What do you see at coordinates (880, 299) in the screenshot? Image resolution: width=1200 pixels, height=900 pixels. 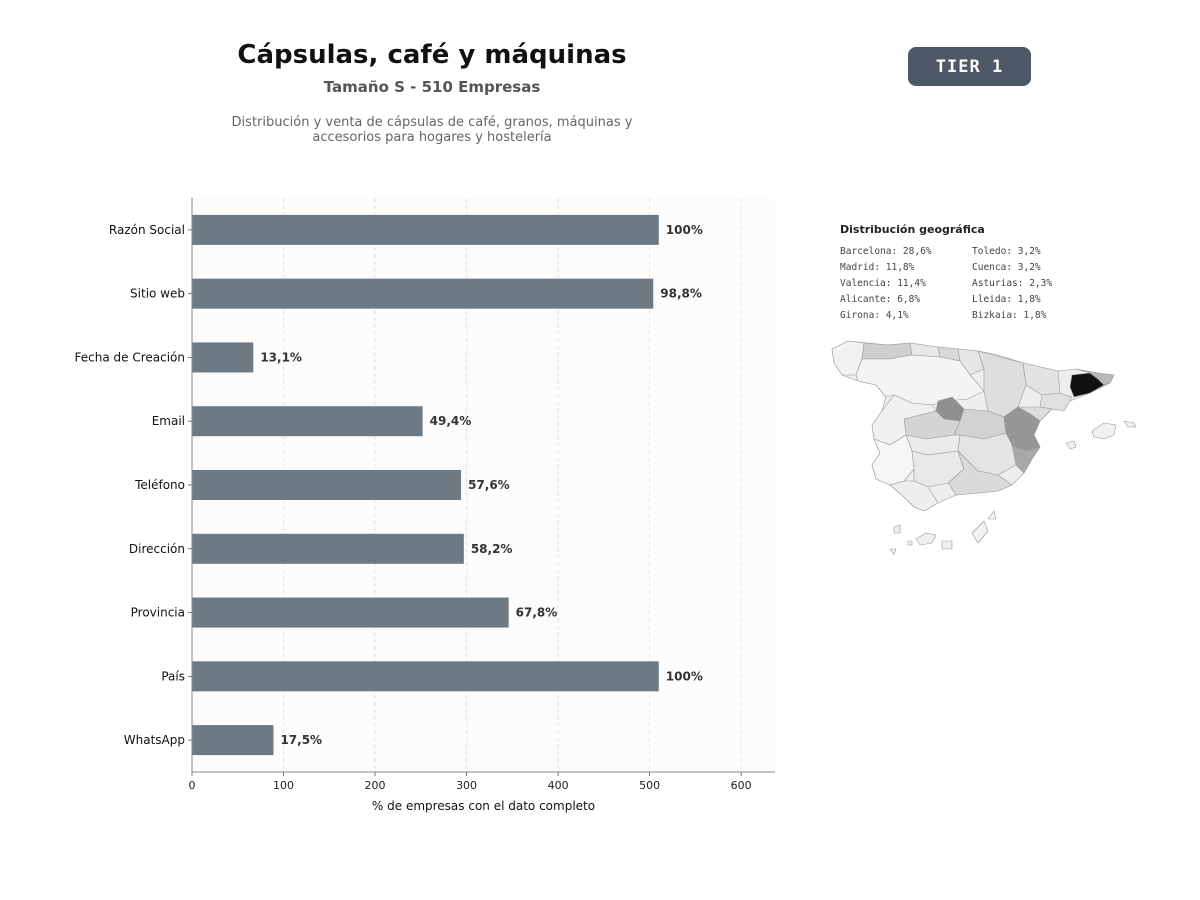 I see `geo-item: Alicante: 6,8%` at bounding box center [880, 299].